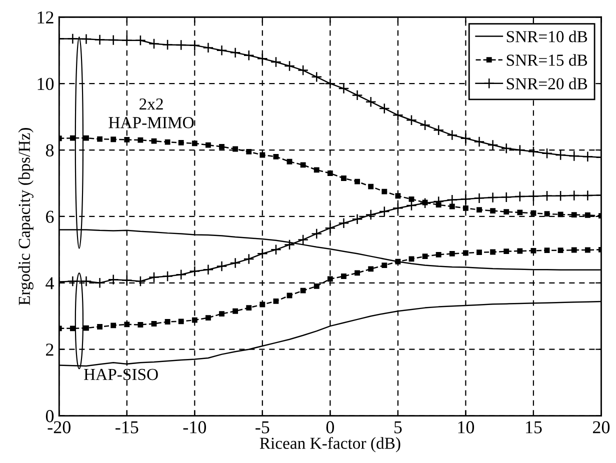  Describe the element at coordinates (50, 416) in the screenshot. I see `y-tick-label: 0` at that location.